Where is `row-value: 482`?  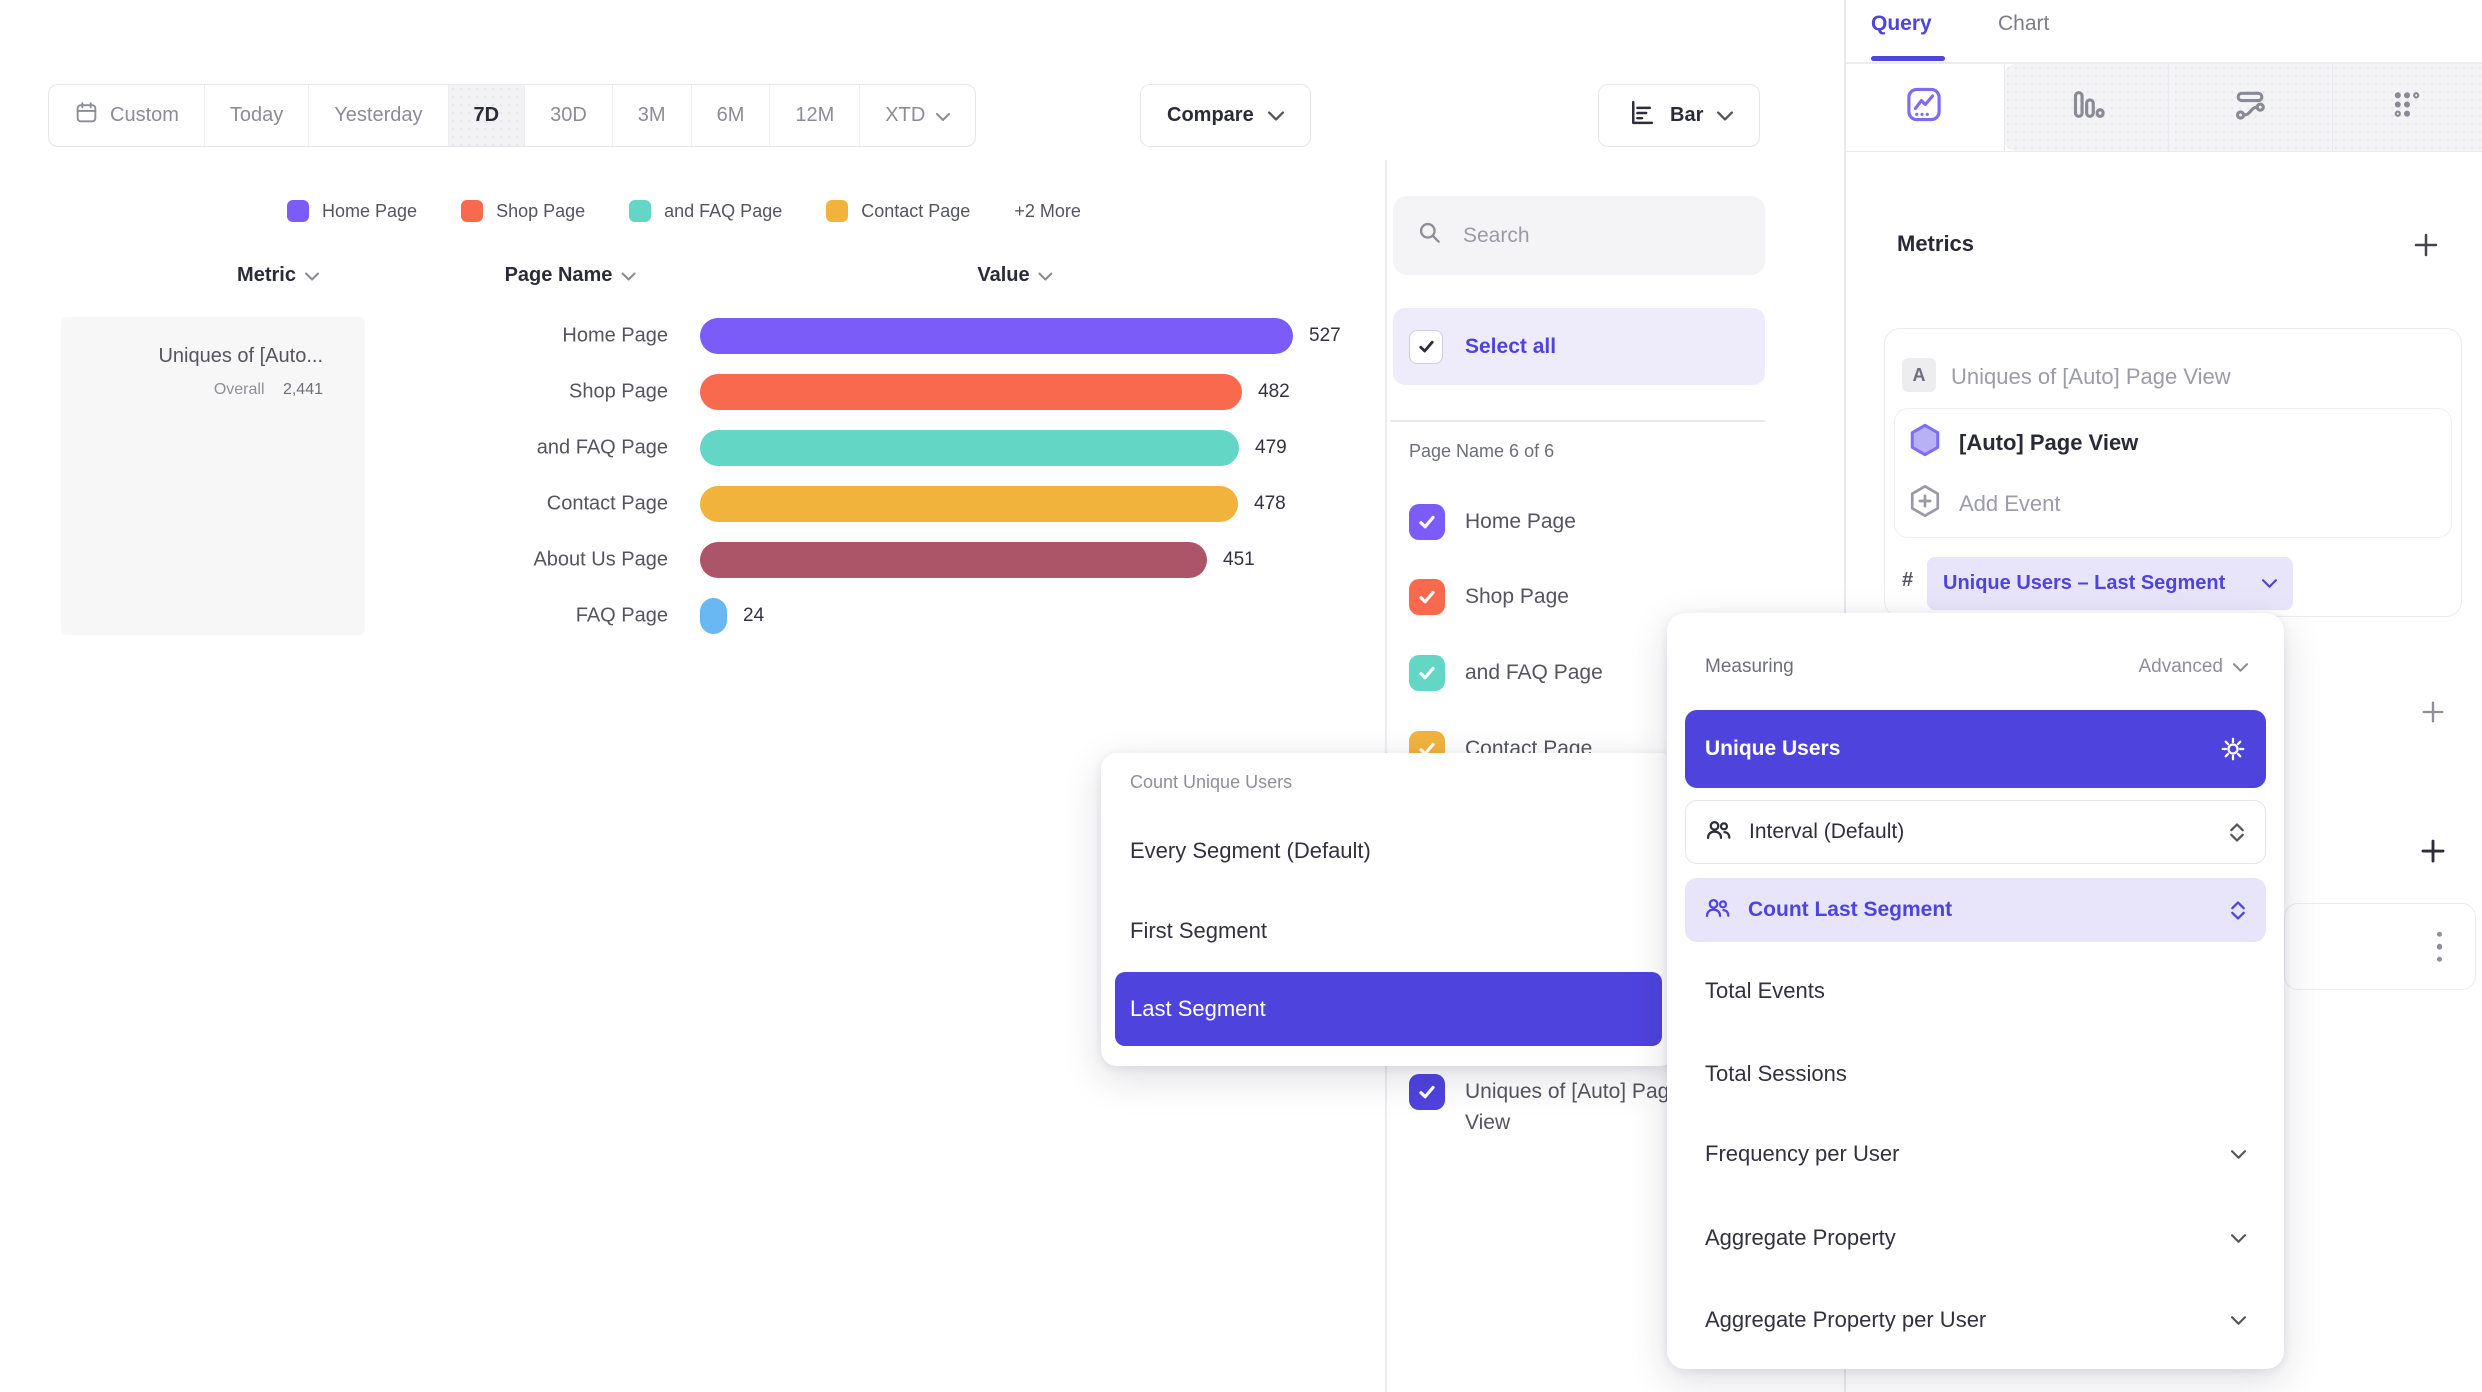
row-value: 482 is located at coordinates (1274, 391).